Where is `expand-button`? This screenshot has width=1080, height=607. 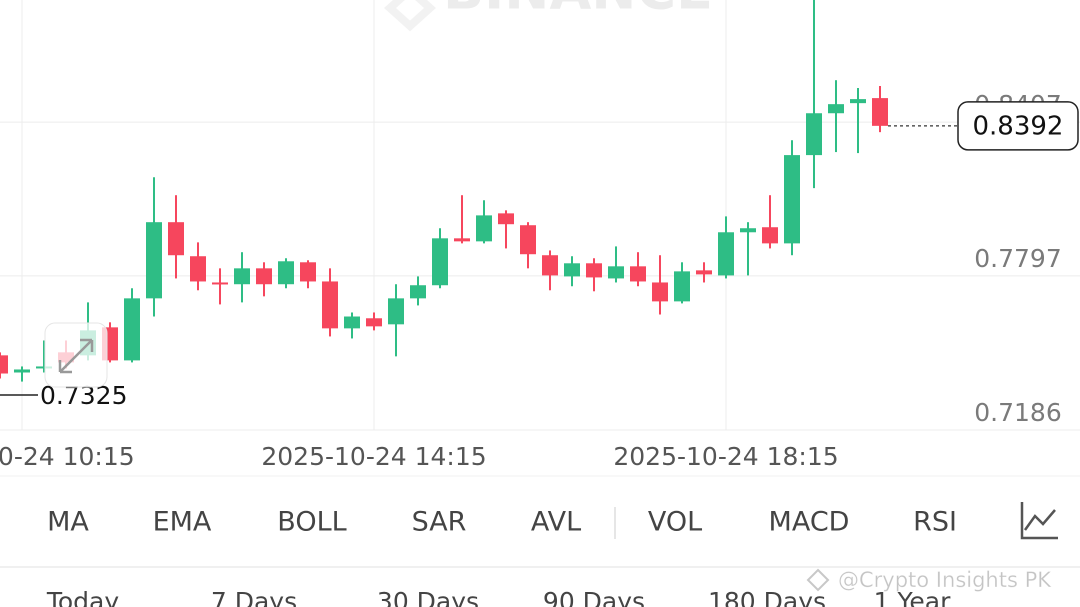
expand-button is located at coordinates (76, 355).